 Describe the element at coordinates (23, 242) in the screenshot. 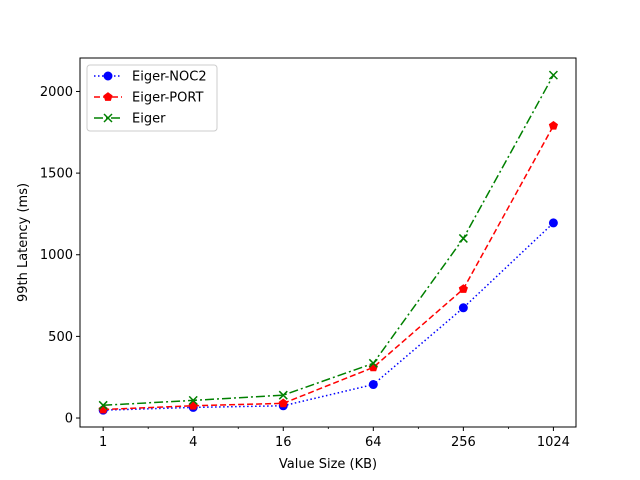

I see `y-axis-label: 99th Latency (ms)` at that location.